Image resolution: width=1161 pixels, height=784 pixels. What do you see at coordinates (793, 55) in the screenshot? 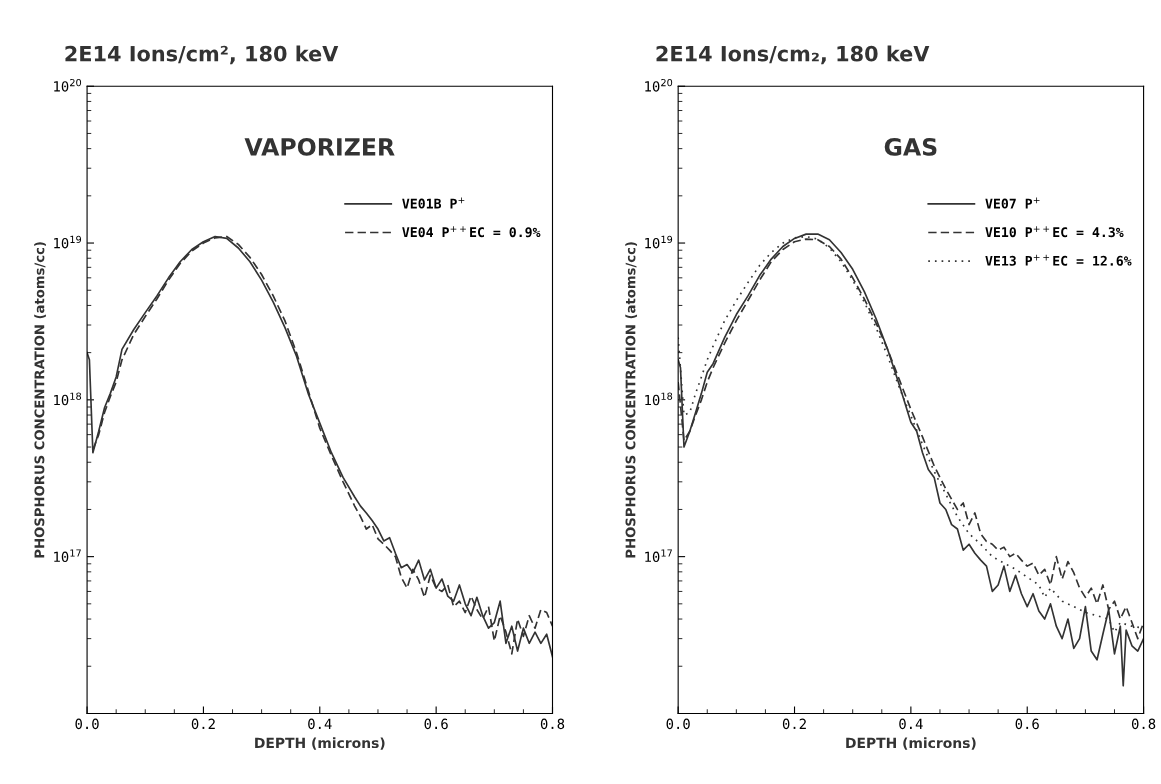
I see `chart-title: 2E14 Ions/cm₂, 180 keV` at bounding box center [793, 55].